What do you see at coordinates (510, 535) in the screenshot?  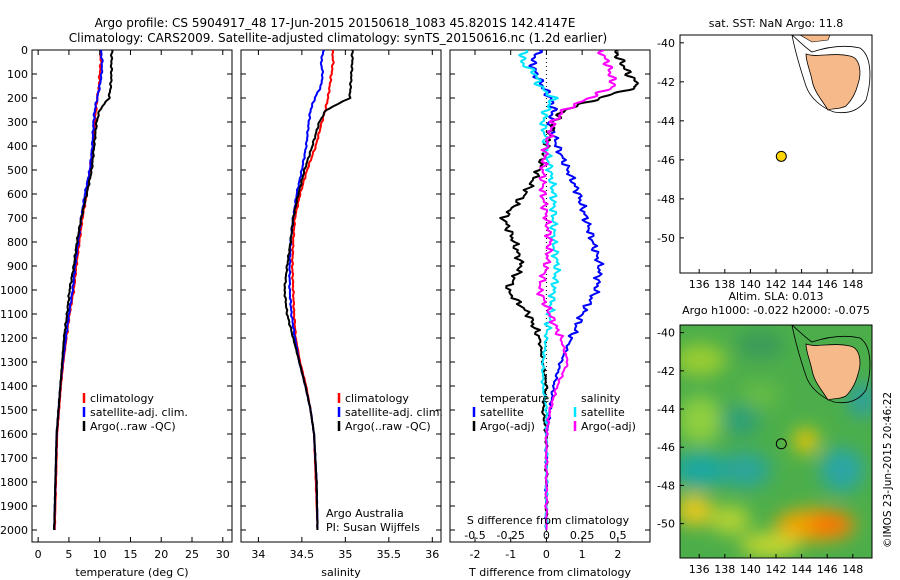 I see `s-diff-tick-label: -0.25` at bounding box center [510, 535].